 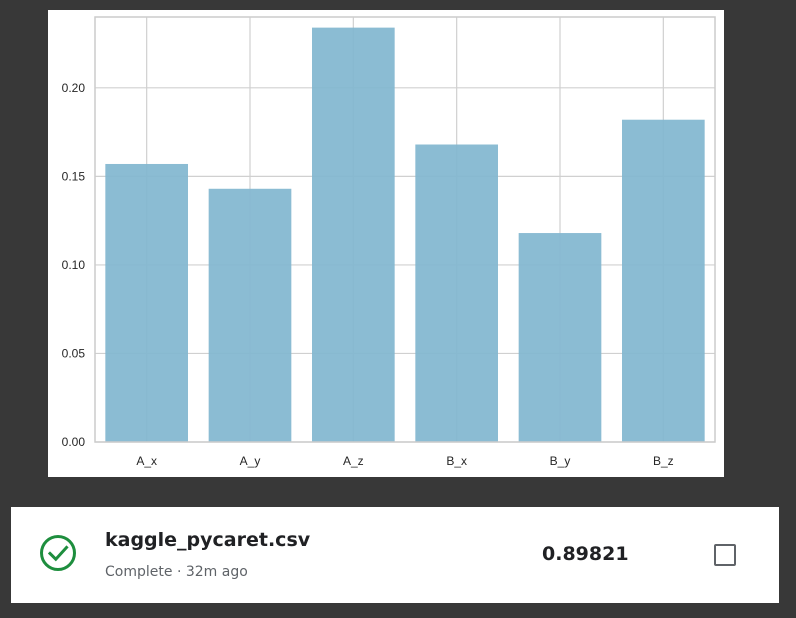 I want to click on y-tick-label: 0.10, so click(x=74, y=265).